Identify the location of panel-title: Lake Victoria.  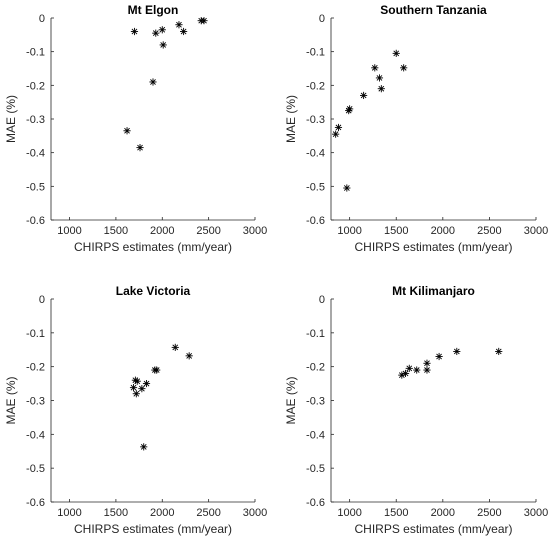
(153, 291).